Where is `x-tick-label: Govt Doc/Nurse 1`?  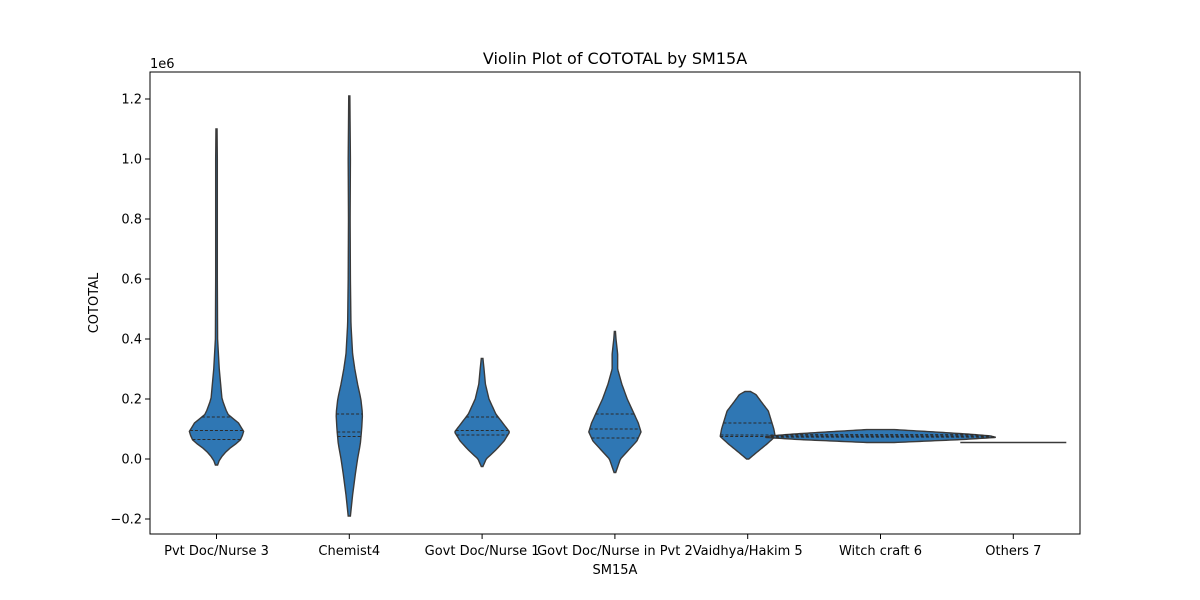
x-tick-label: Govt Doc/Nurse 1 is located at coordinates (482, 551).